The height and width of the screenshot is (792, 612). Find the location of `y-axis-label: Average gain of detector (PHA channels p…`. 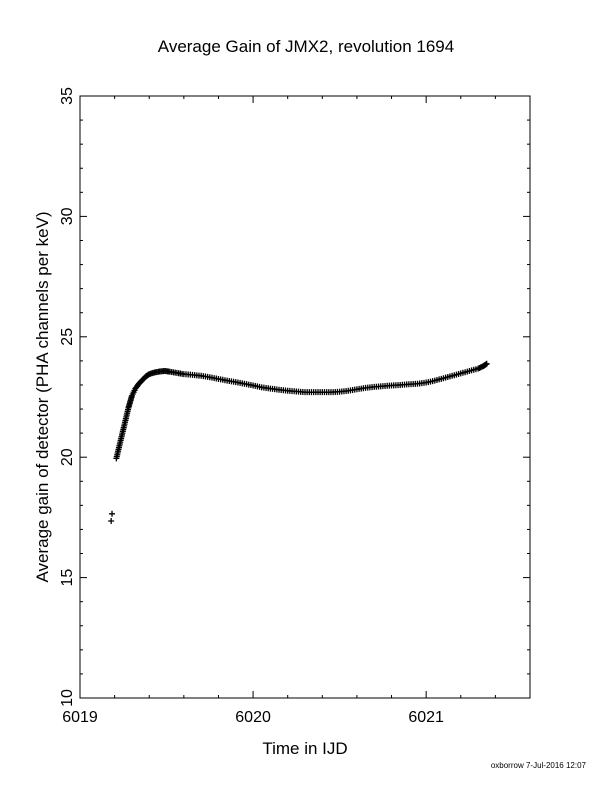

y-axis-label: Average gain of detector (PHA channels p… is located at coordinates (42, 396).